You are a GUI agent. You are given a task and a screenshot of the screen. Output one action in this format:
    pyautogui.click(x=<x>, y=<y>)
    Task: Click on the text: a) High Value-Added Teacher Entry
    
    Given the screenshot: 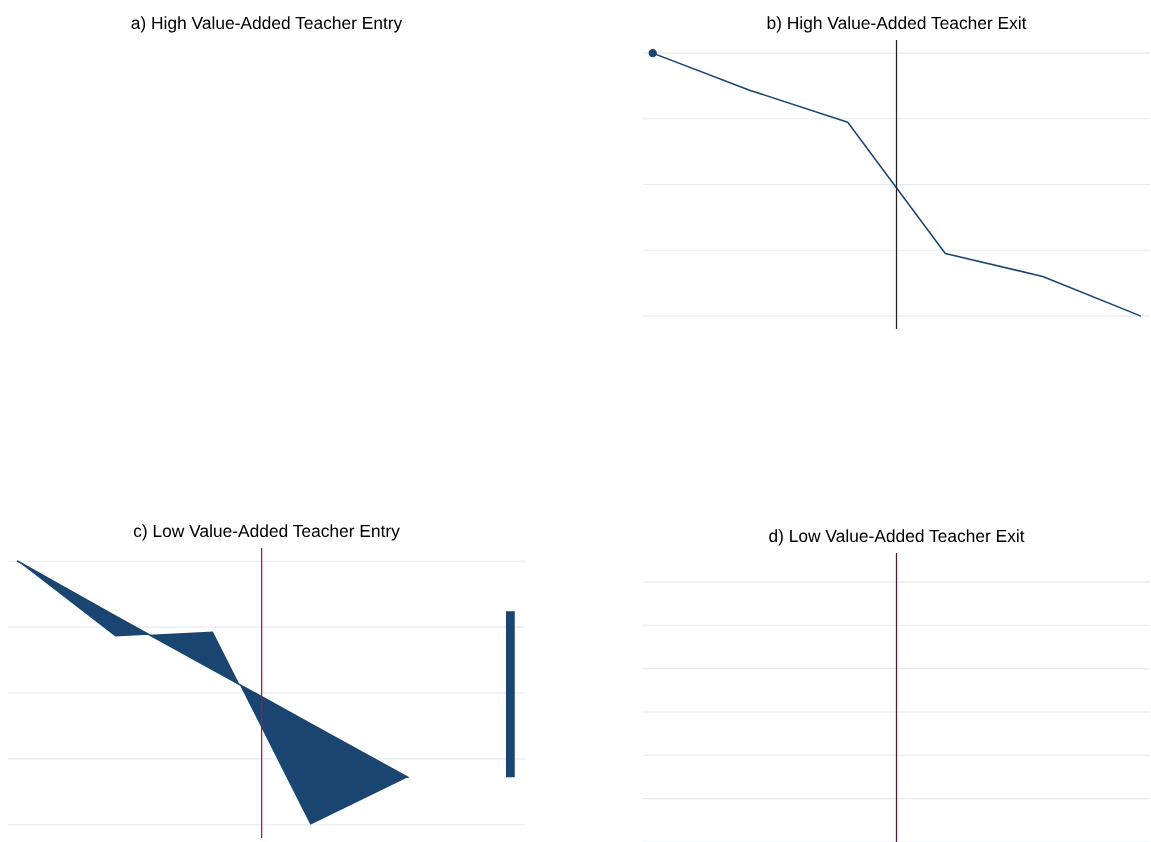 What is the action you would take?
    pyautogui.click(x=267, y=24)
    